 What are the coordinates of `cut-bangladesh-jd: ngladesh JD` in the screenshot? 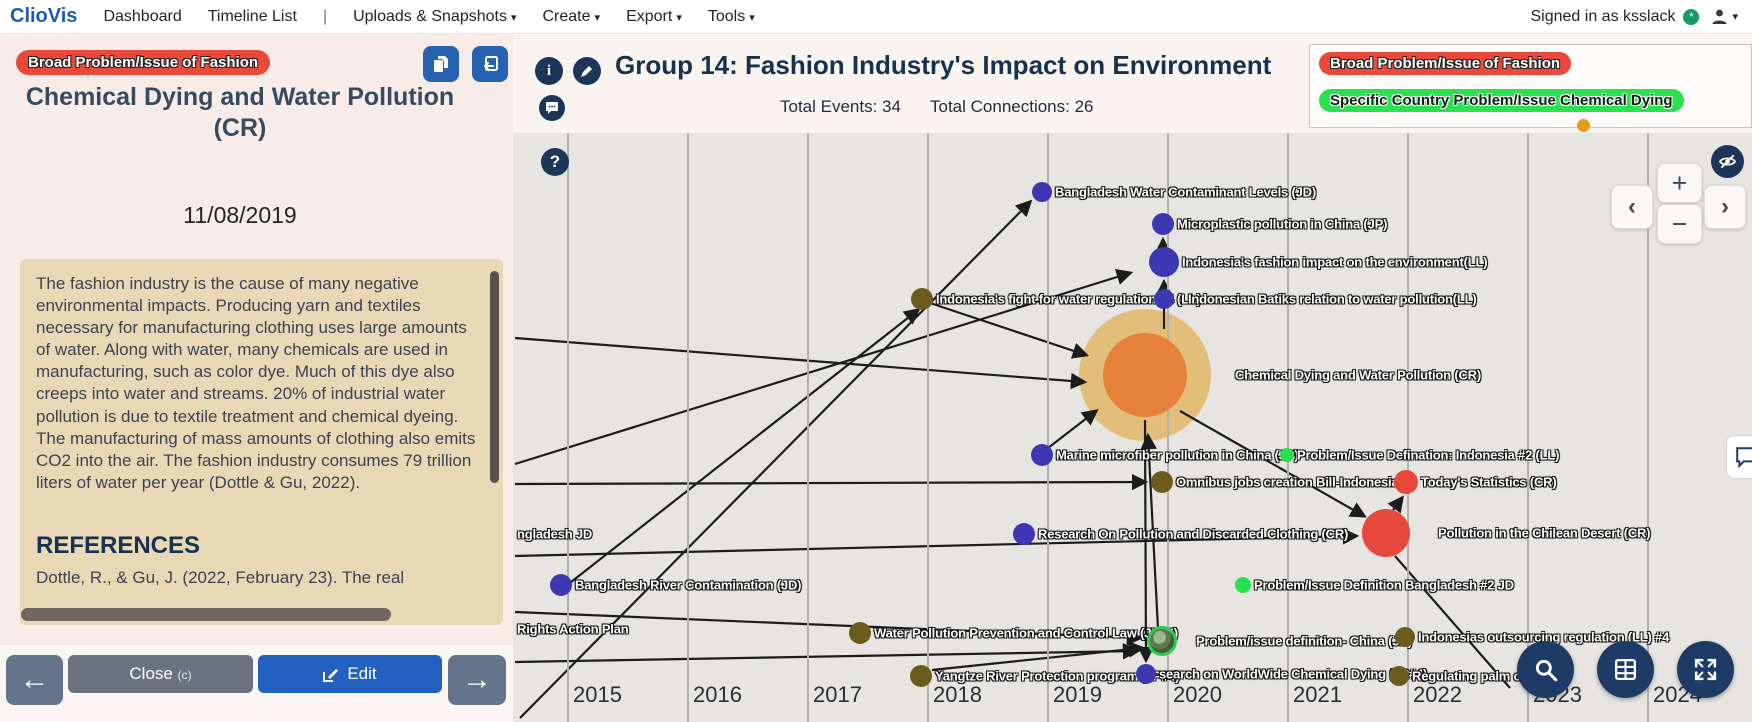 It's located at (555, 534).